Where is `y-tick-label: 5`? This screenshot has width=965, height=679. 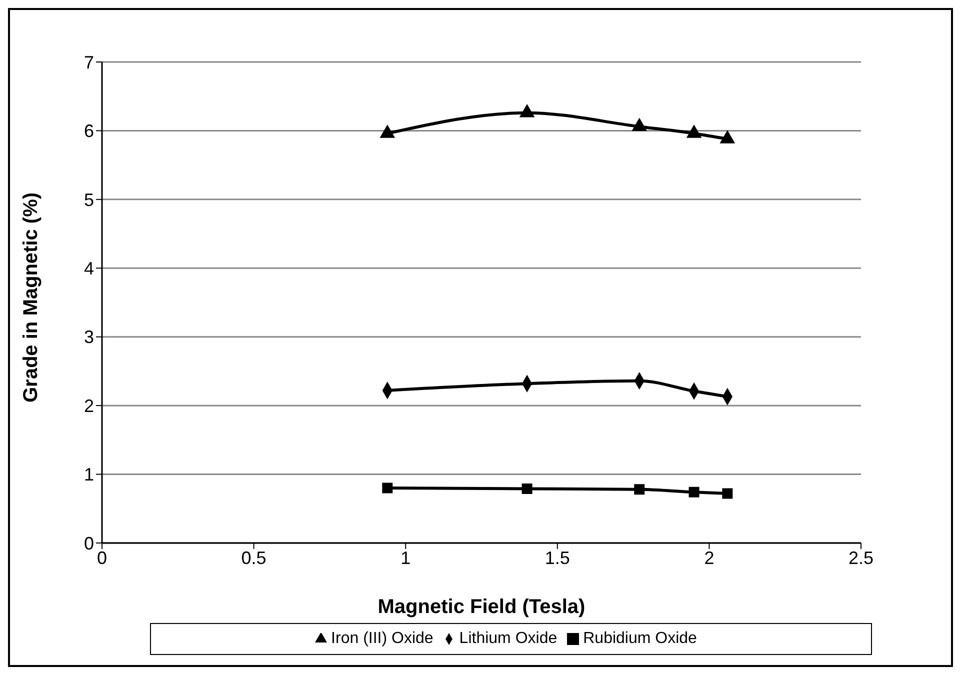 y-tick-label: 5 is located at coordinates (89, 200).